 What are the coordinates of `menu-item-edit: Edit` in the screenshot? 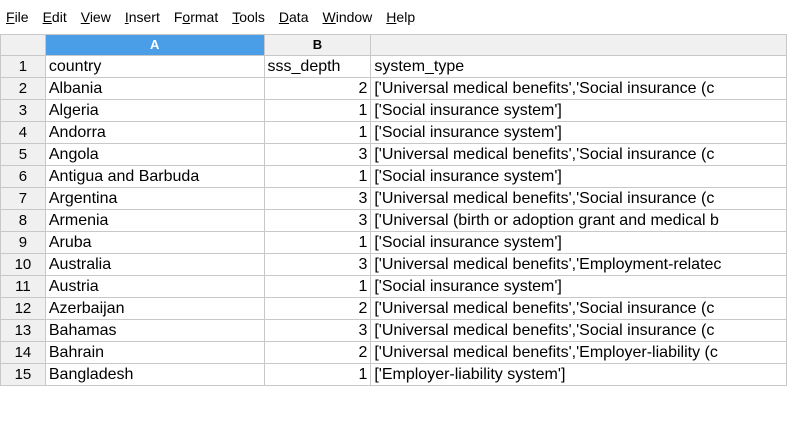 It's located at (54, 17).